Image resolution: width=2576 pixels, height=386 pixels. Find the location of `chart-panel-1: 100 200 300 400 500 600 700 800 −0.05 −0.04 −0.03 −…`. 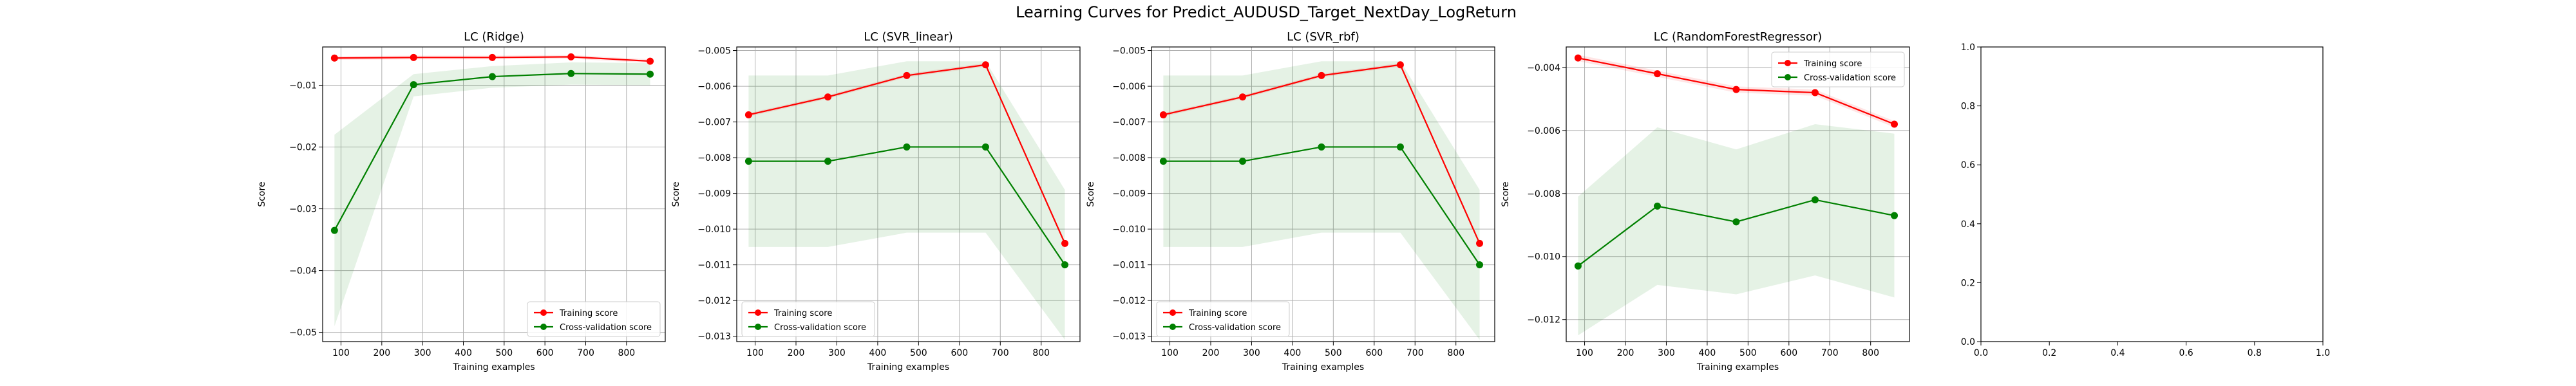

chart-panel-1: 100 200 300 400 500 600 700 800 −0.05 −0.04 −0.03 −… is located at coordinates (462, 201).